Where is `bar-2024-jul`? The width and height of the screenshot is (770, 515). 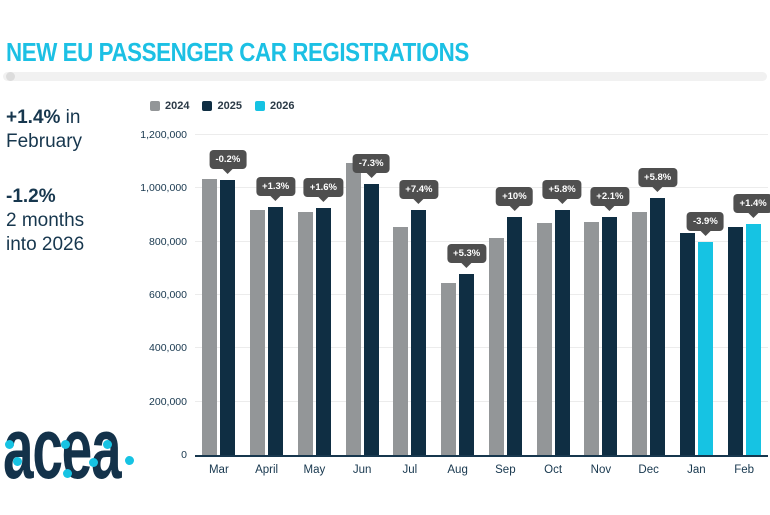 bar-2024-jul is located at coordinates (401, 341).